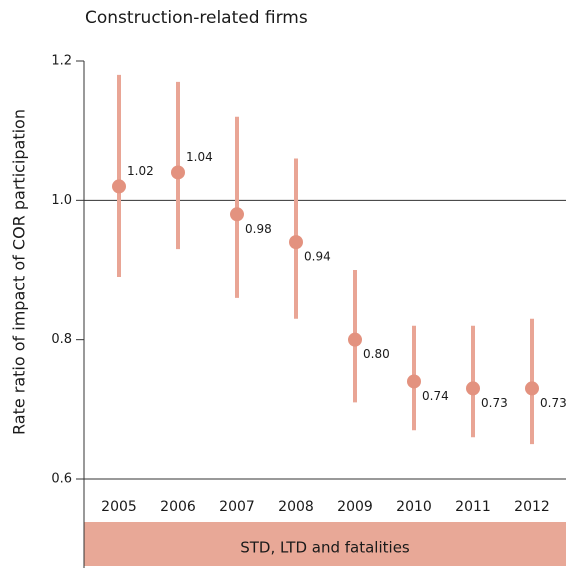  What do you see at coordinates (532, 507) in the screenshot?
I see `x-tick-label: 2012` at bounding box center [532, 507].